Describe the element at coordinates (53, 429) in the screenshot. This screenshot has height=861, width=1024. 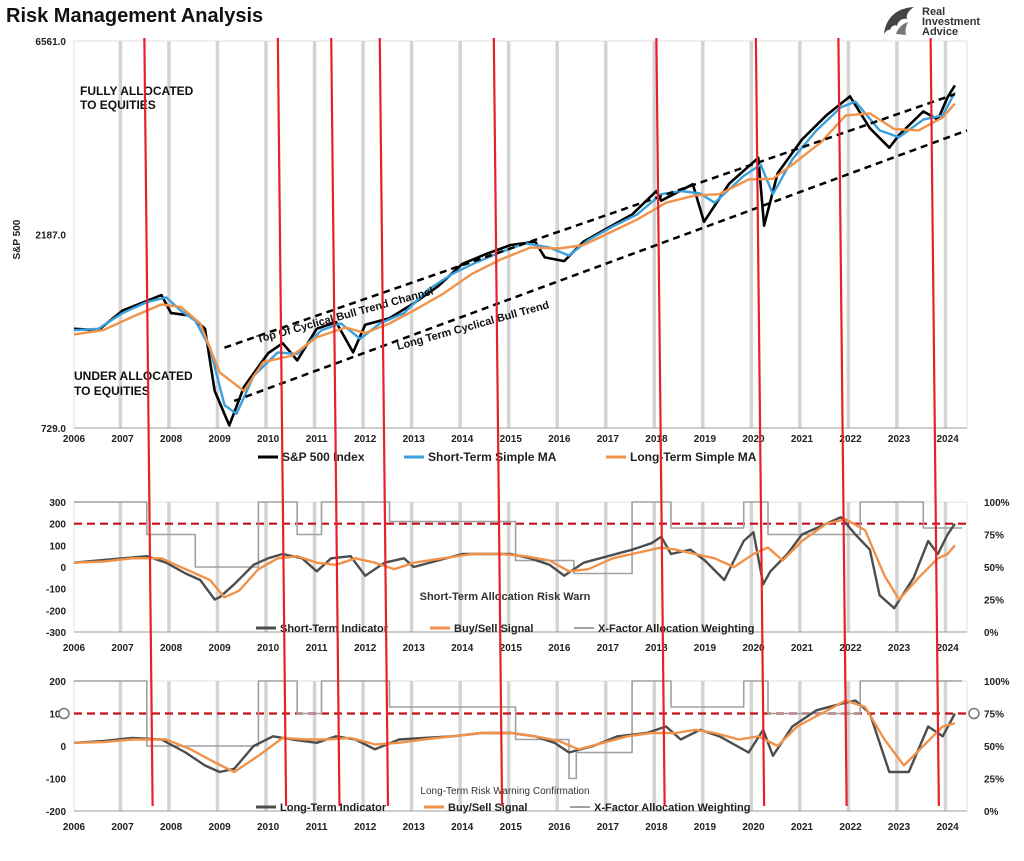
I see `y-tick-label: 729.0` at that location.